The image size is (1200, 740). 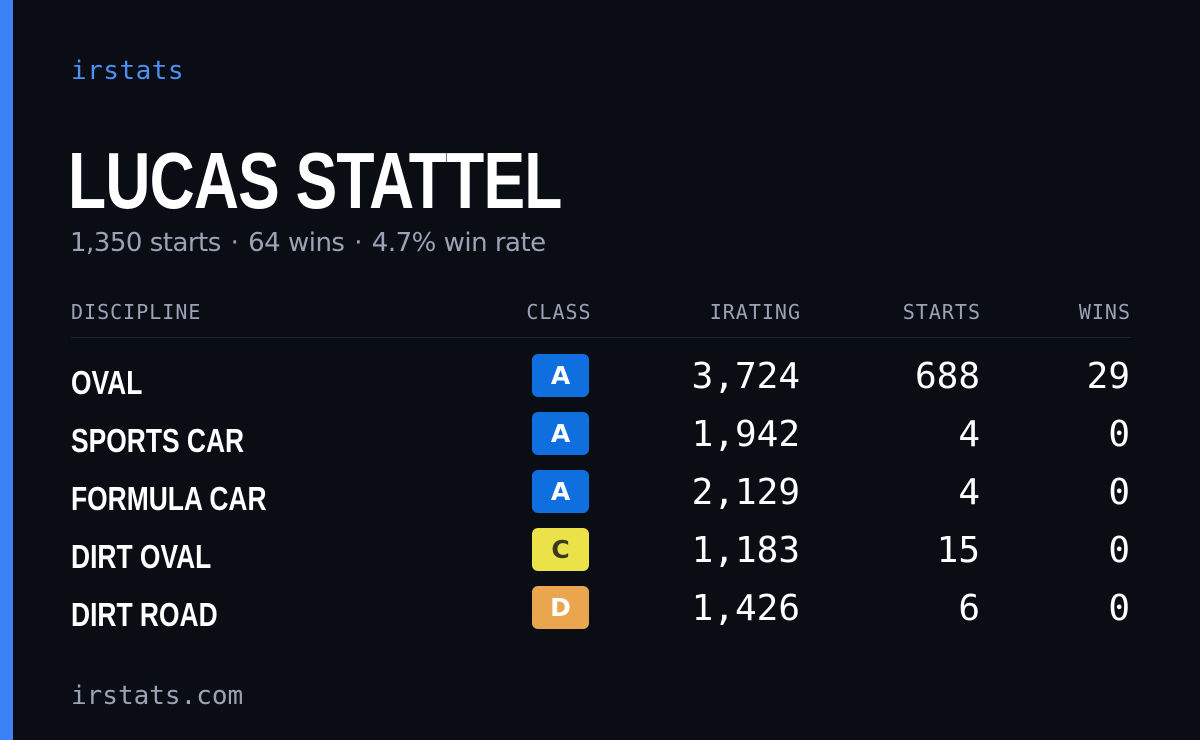 What do you see at coordinates (560, 607) in the screenshot?
I see `class-badge: D` at bounding box center [560, 607].